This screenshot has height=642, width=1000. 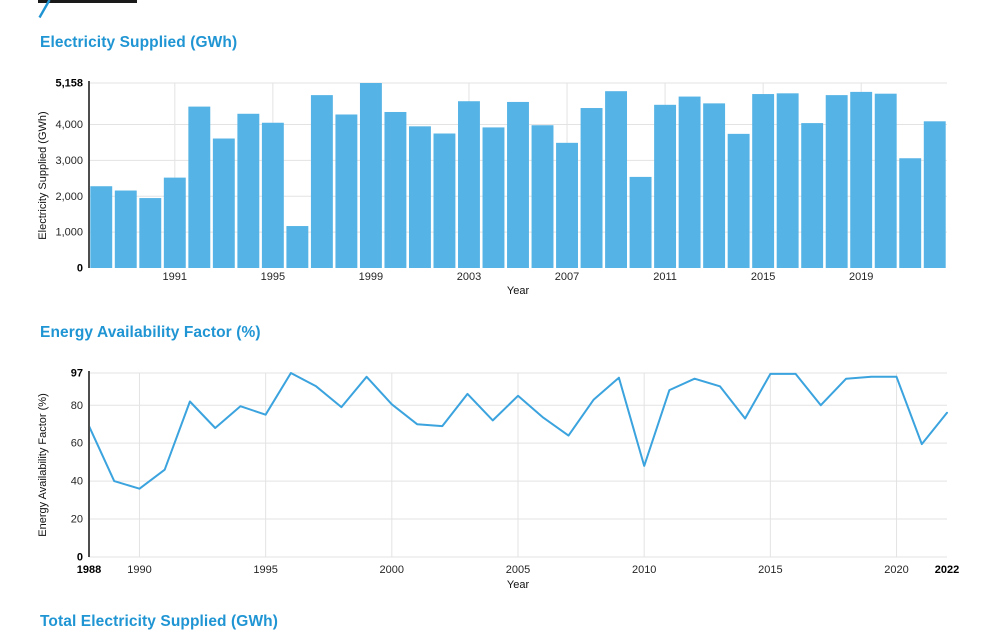 I want to click on bar-2000, so click(x=395, y=189).